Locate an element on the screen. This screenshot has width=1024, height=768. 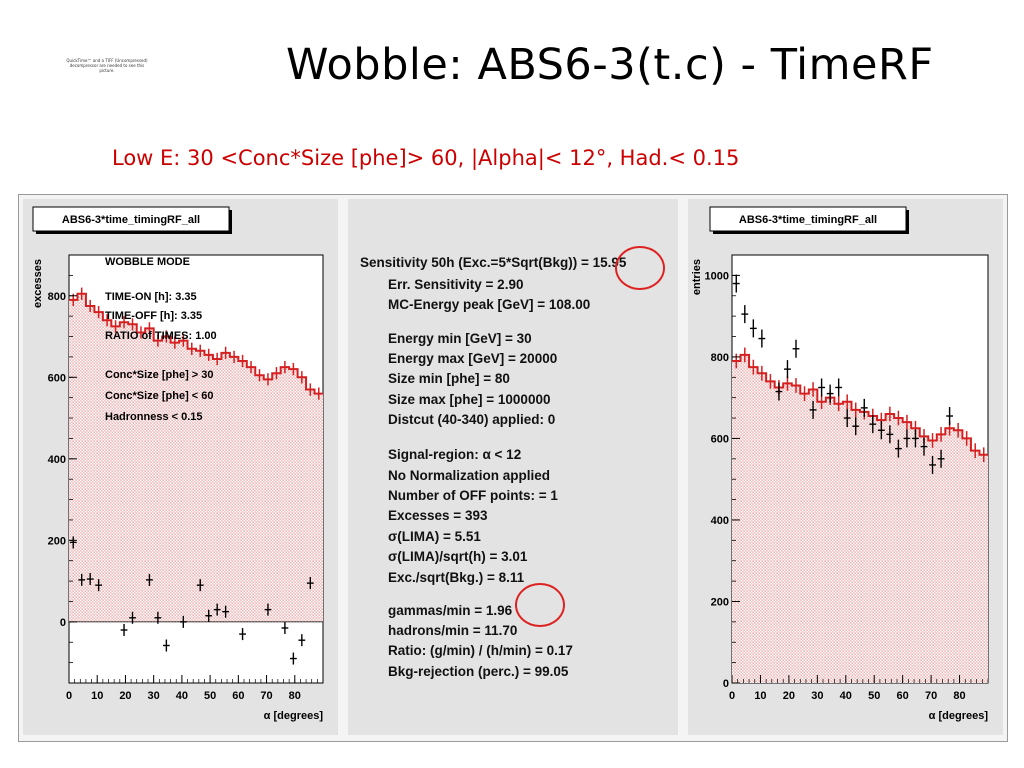
stats-line: No Normalization applied is located at coordinates (469, 475).